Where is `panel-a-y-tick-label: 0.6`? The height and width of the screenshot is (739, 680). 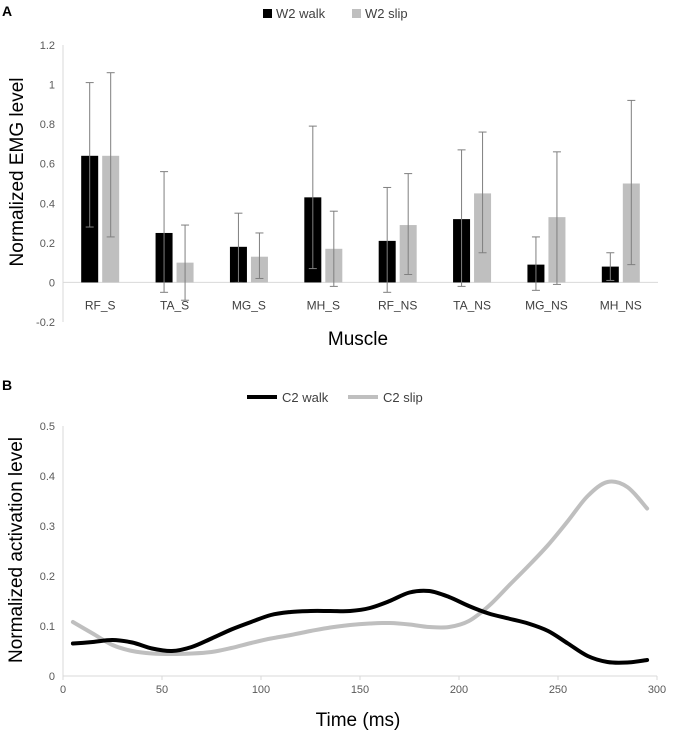
panel-a-y-tick-label: 0.6 is located at coordinates (47, 165).